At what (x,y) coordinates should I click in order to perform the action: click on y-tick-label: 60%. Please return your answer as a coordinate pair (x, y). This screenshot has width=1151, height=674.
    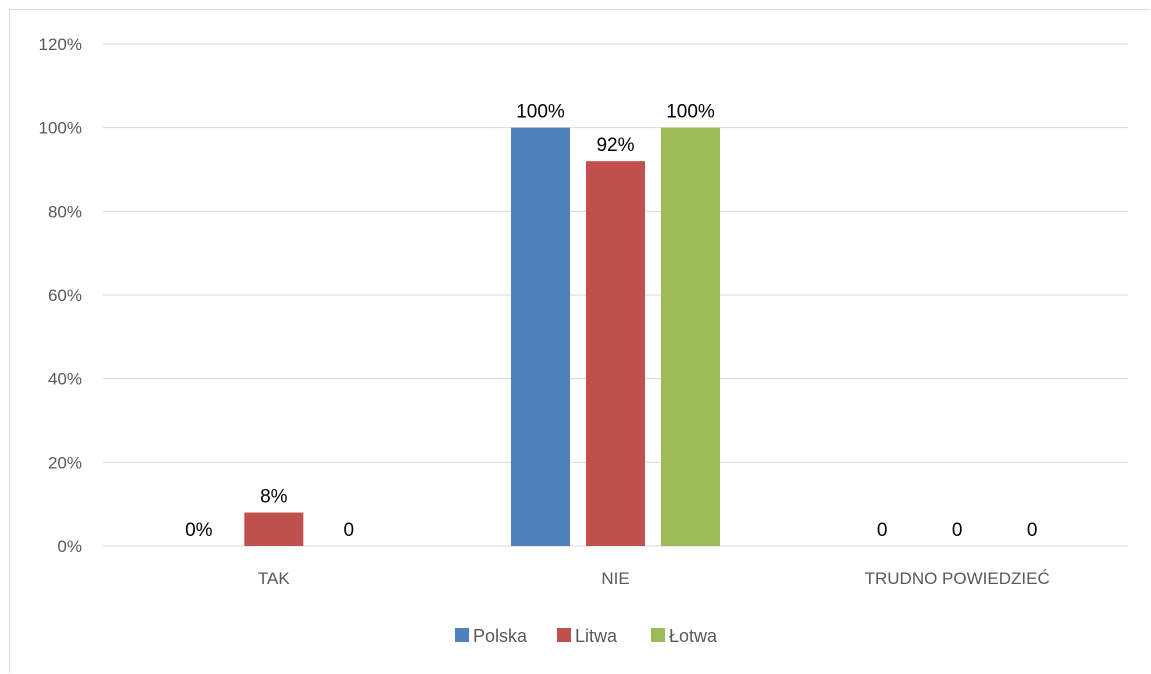
    Looking at the image, I should click on (65, 295).